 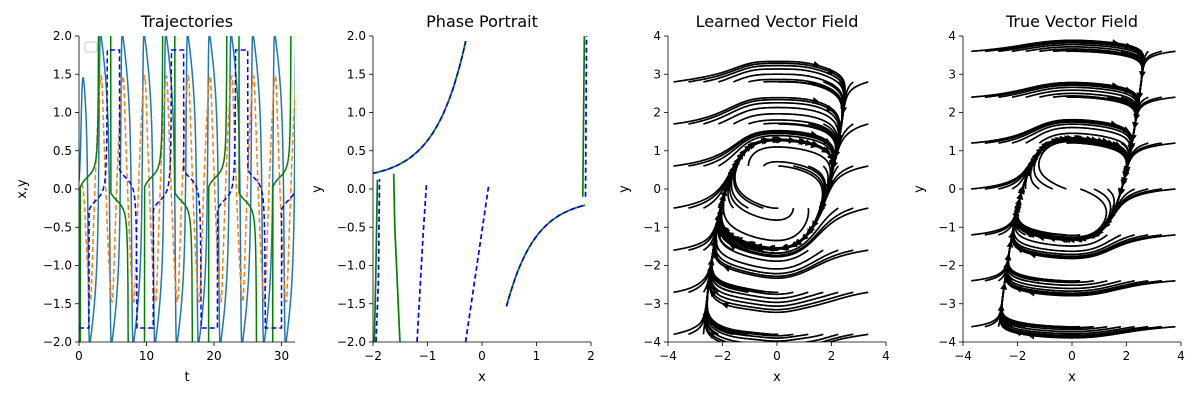 What do you see at coordinates (281, 356) in the screenshot?
I see `x-tick-label: 30` at bounding box center [281, 356].